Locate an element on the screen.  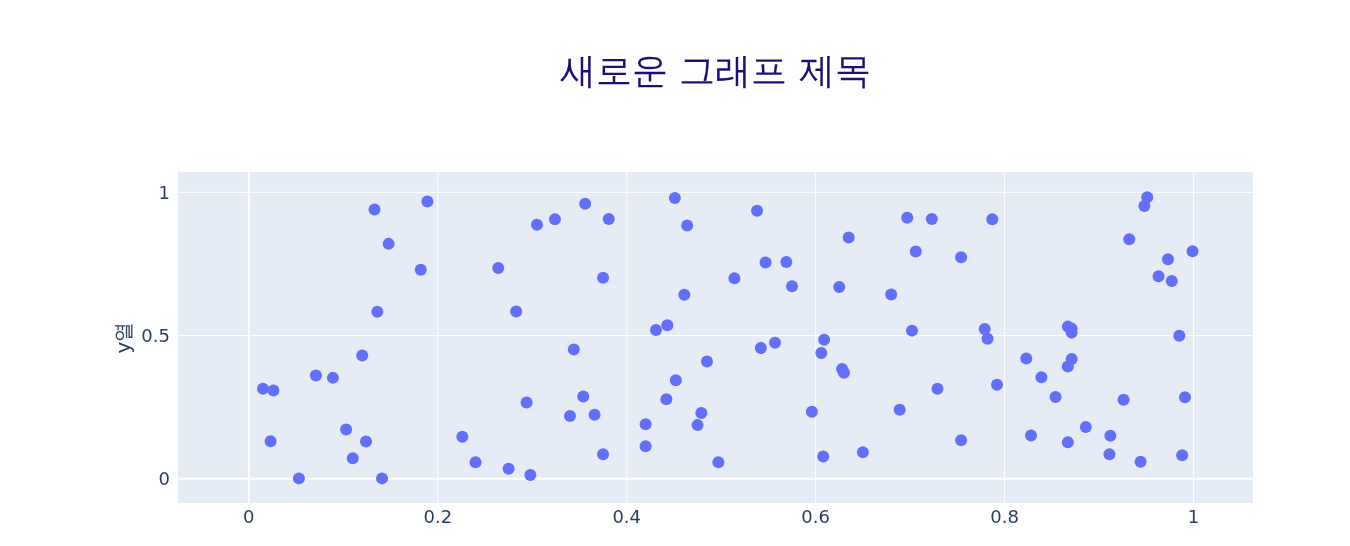
x-tick-label: 1 is located at coordinates (1193, 516).